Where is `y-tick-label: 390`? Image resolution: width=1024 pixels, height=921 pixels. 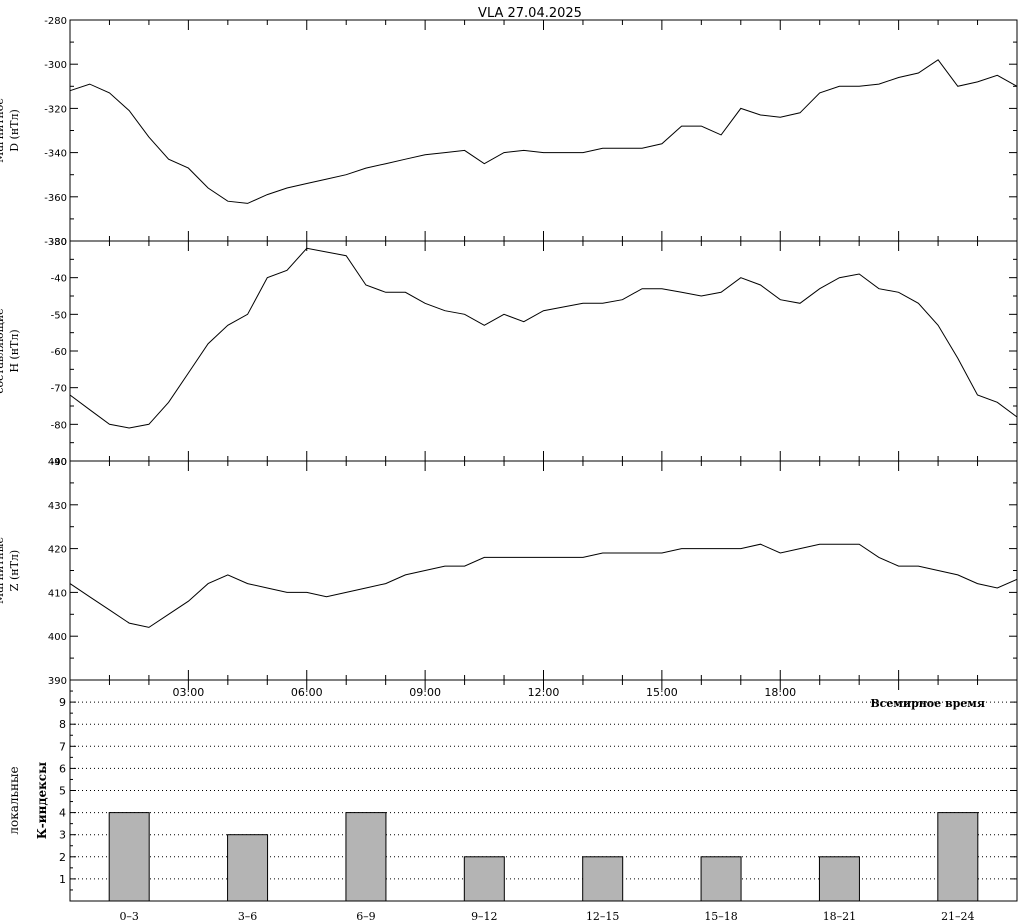
y-tick-label: 390 is located at coordinates (57, 681).